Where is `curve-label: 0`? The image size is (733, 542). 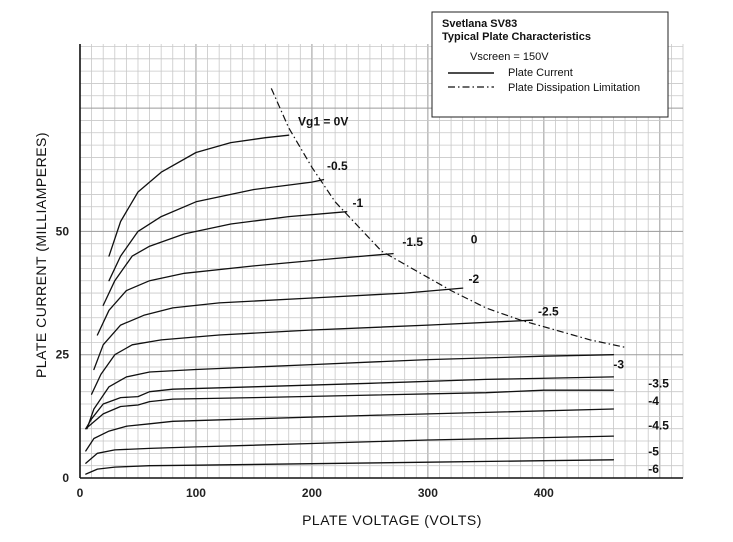
curve-label: 0 is located at coordinates (474, 240).